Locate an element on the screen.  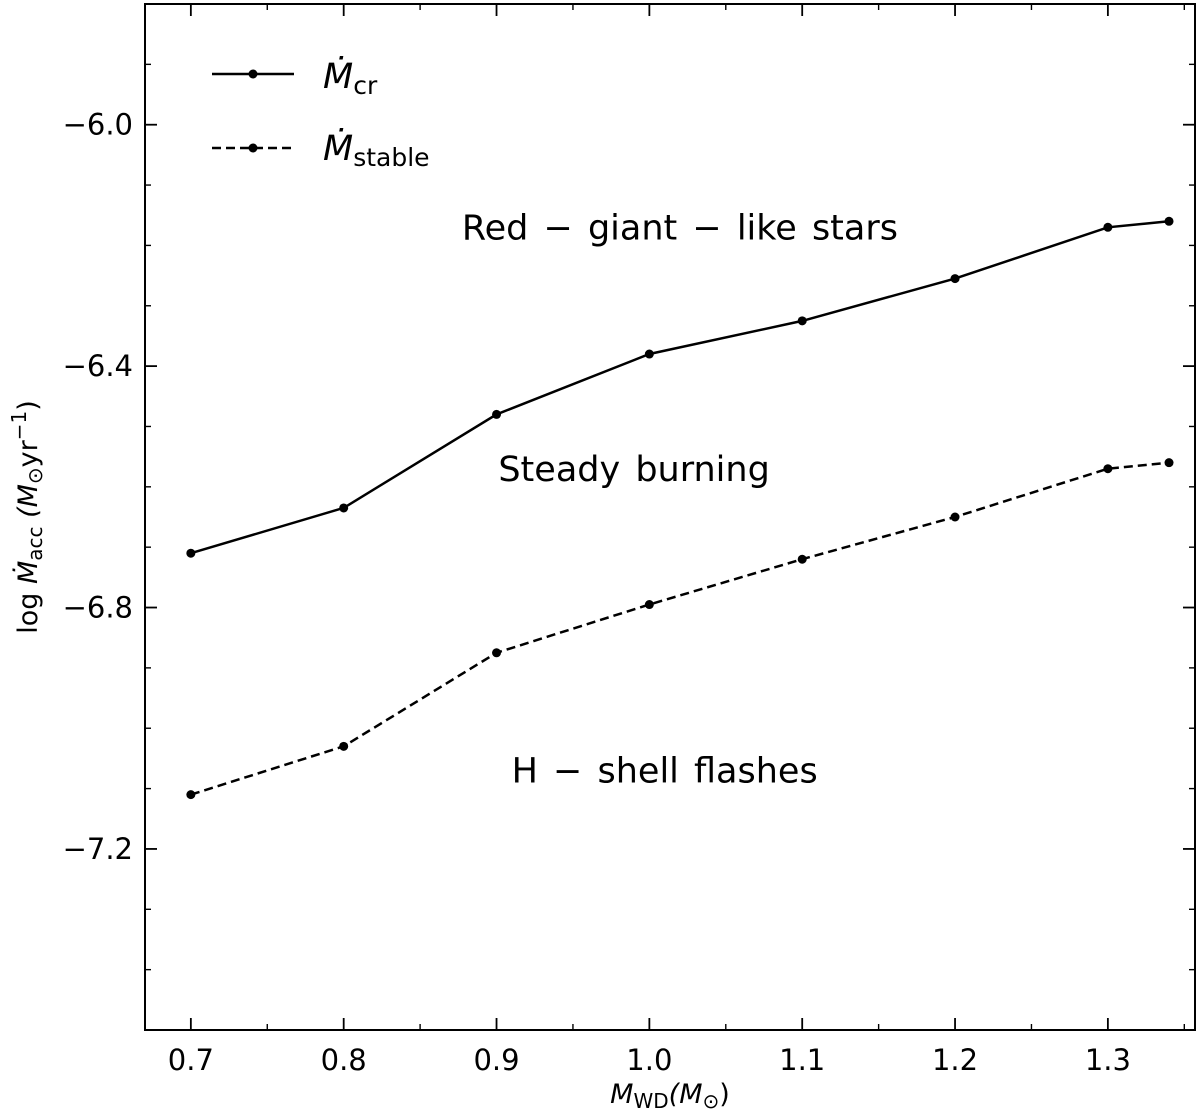
y-axis-label-close: ) is located at coordinates (28, 405).